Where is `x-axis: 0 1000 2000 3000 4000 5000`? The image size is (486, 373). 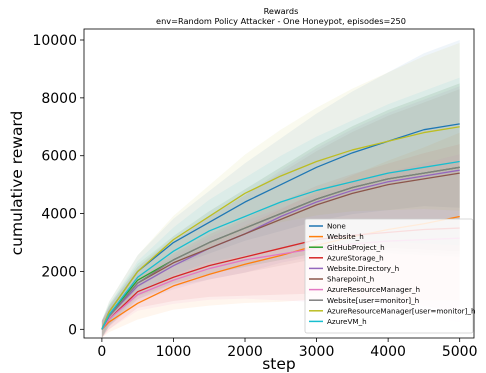
x-axis: 0 1000 2000 3000 4000 5000 is located at coordinates (287, 349).